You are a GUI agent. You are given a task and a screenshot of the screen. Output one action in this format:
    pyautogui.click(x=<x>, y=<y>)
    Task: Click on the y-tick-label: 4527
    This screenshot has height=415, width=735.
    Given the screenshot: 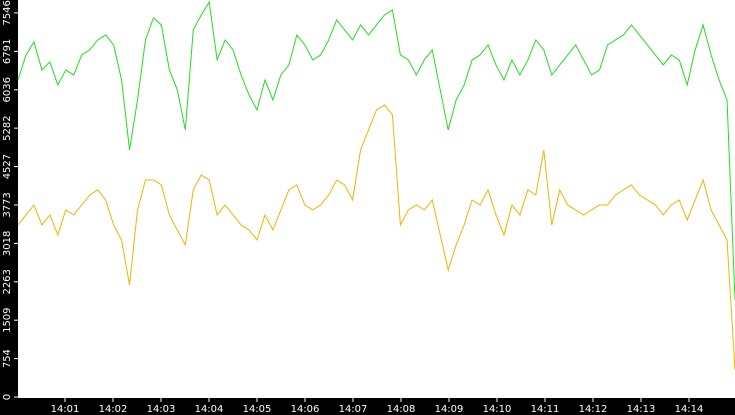 What is the action you would take?
    pyautogui.click(x=7, y=166)
    